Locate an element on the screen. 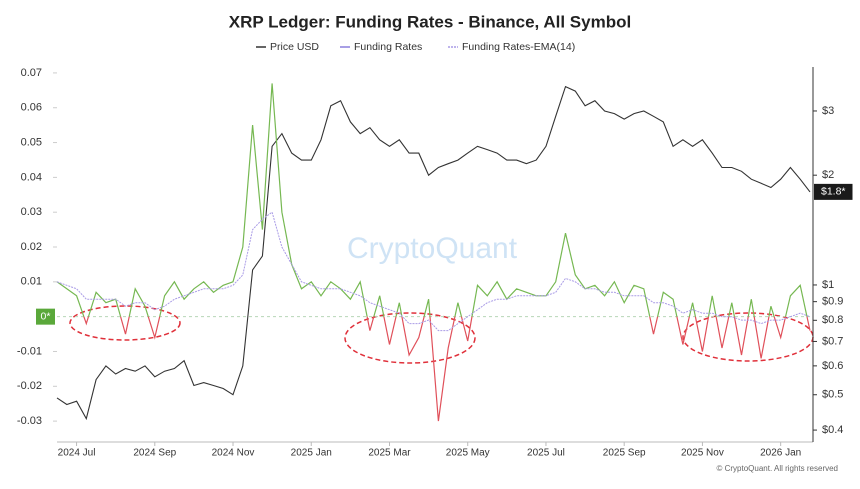 This screenshot has width=860, height=489. annotations is located at coordinates (441, 334).